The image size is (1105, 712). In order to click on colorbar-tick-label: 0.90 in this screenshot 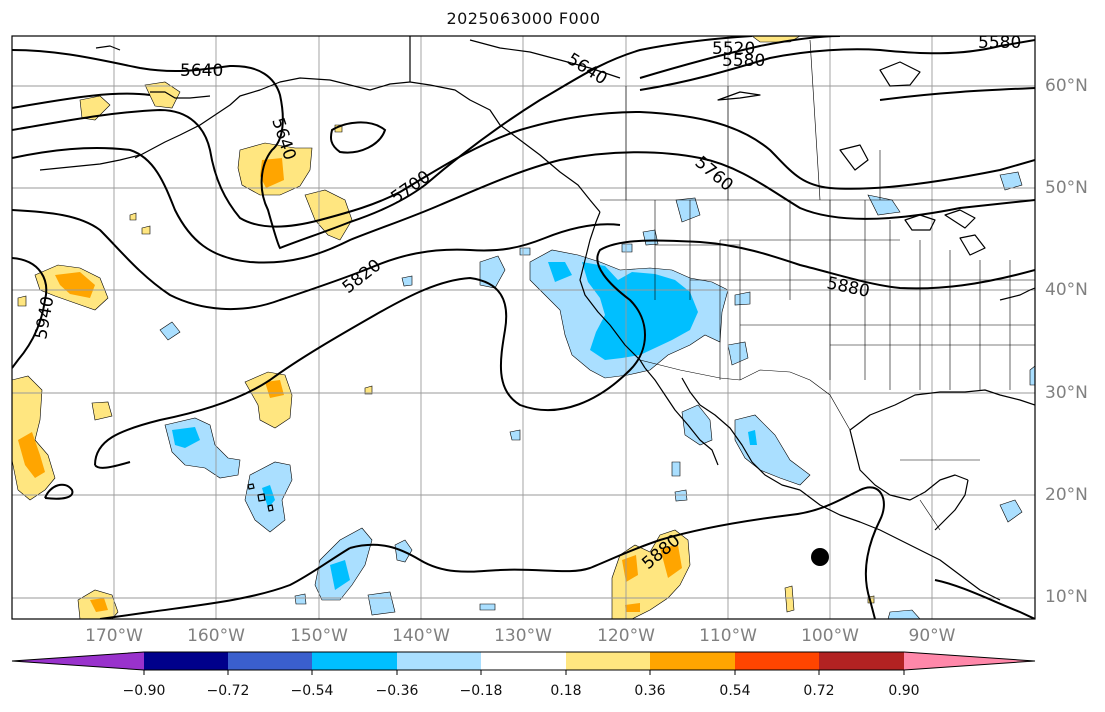, I will do `click(904, 691)`.